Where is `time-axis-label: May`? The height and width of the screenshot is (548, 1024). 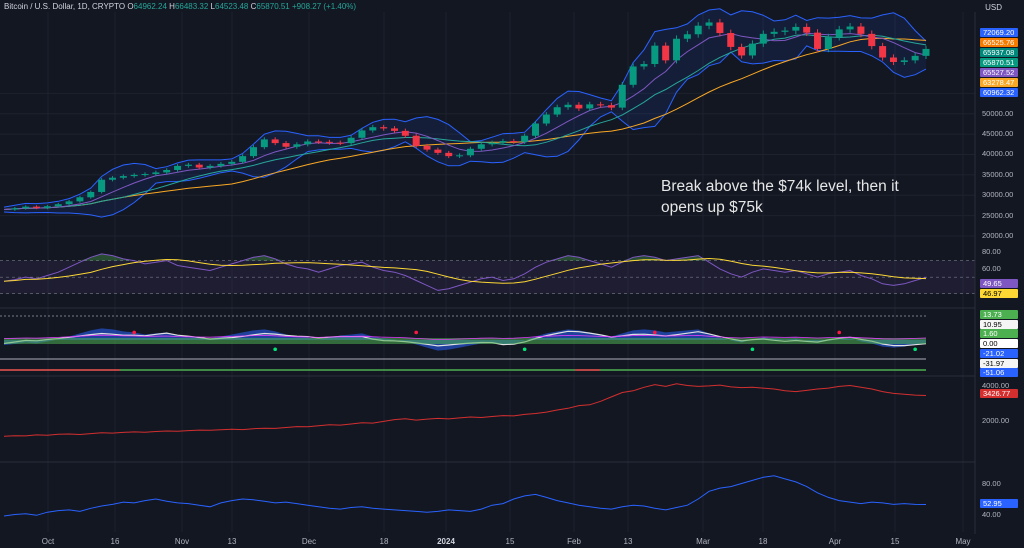 time-axis-label: May is located at coordinates (963, 541).